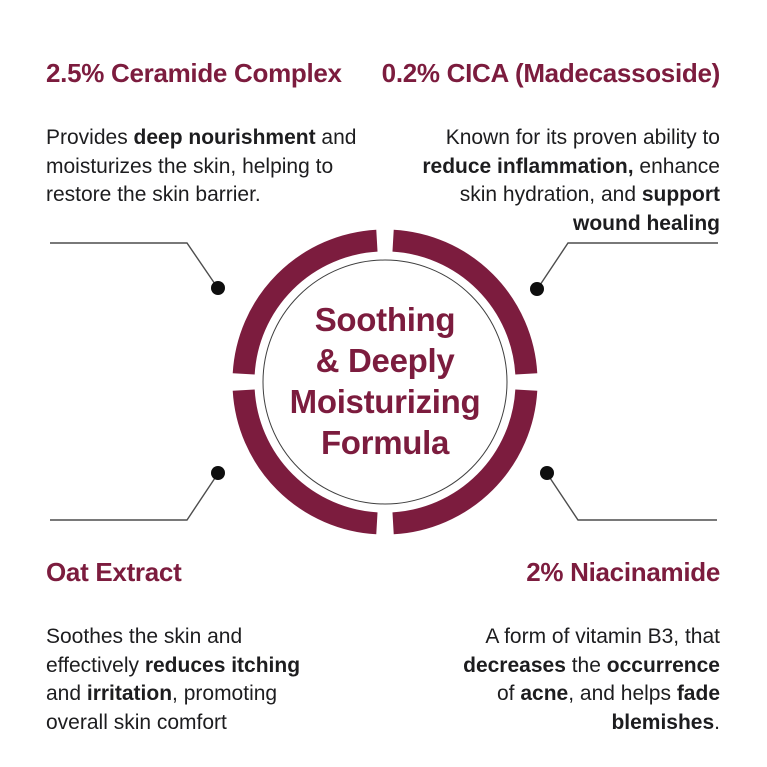 The width and height of the screenshot is (767, 767). I want to click on leader-line-top-right, so click(628, 264).